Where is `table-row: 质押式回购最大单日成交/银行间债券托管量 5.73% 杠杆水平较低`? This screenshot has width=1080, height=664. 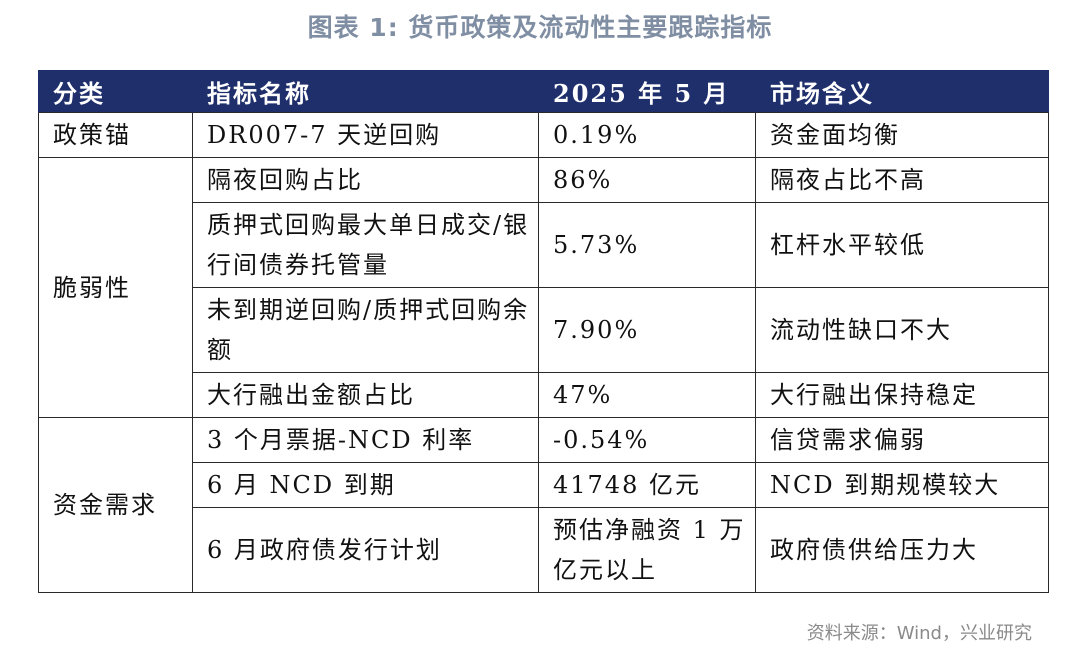 table-row: 质押式回购最大单日成交/银行间债券托管量 5.73% 杠杆水平较低 is located at coordinates (544, 245).